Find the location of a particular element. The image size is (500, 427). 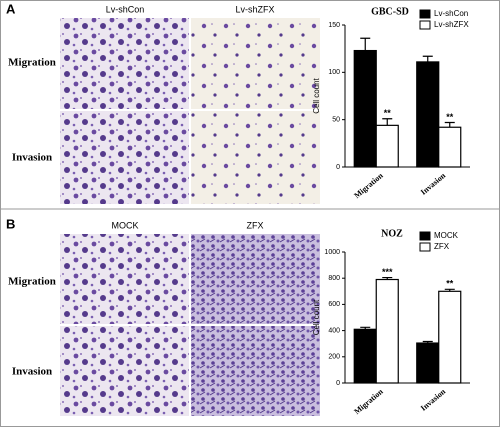

column-label: MOCK is located at coordinates (125, 225).